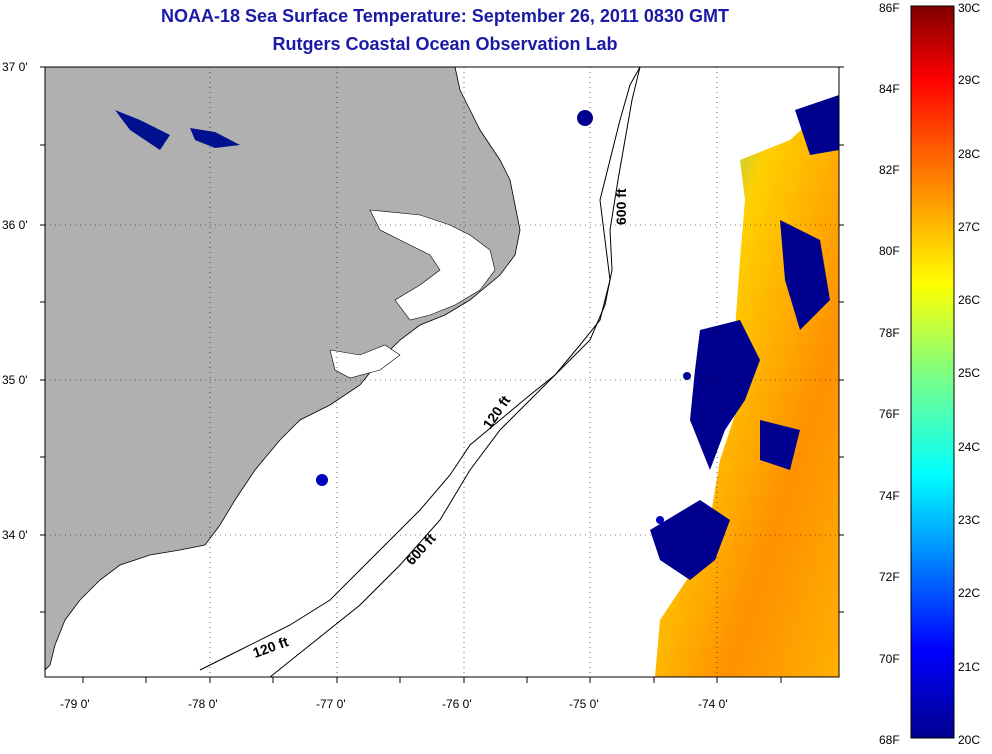 The height and width of the screenshot is (754, 992). I want to click on cb-f-76: 76F, so click(889, 414).